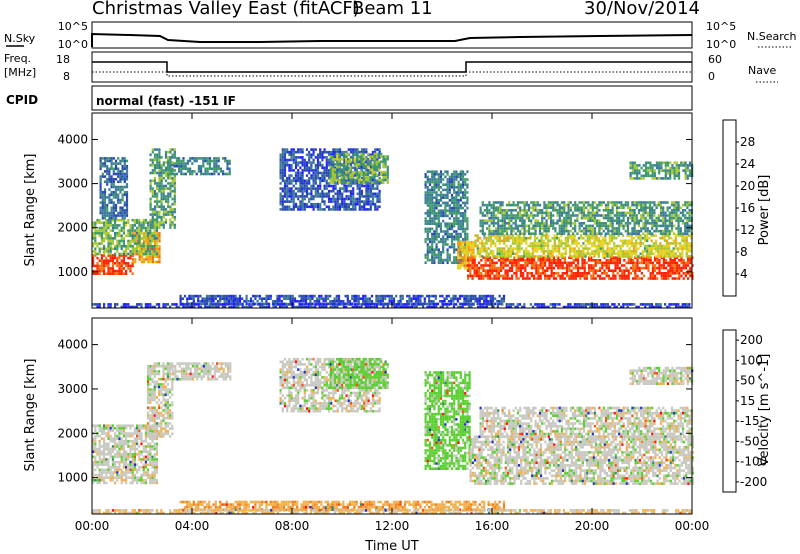  I want to click on freq-tick-bottom: 8, so click(66, 76).